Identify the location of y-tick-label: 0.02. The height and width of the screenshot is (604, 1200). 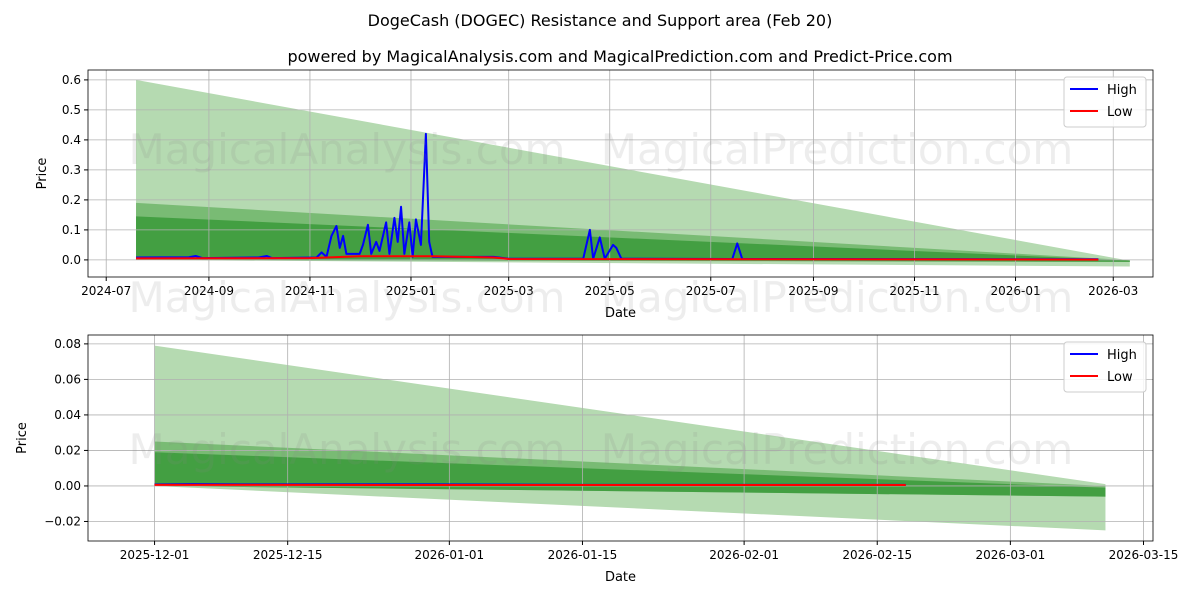
(67, 450).